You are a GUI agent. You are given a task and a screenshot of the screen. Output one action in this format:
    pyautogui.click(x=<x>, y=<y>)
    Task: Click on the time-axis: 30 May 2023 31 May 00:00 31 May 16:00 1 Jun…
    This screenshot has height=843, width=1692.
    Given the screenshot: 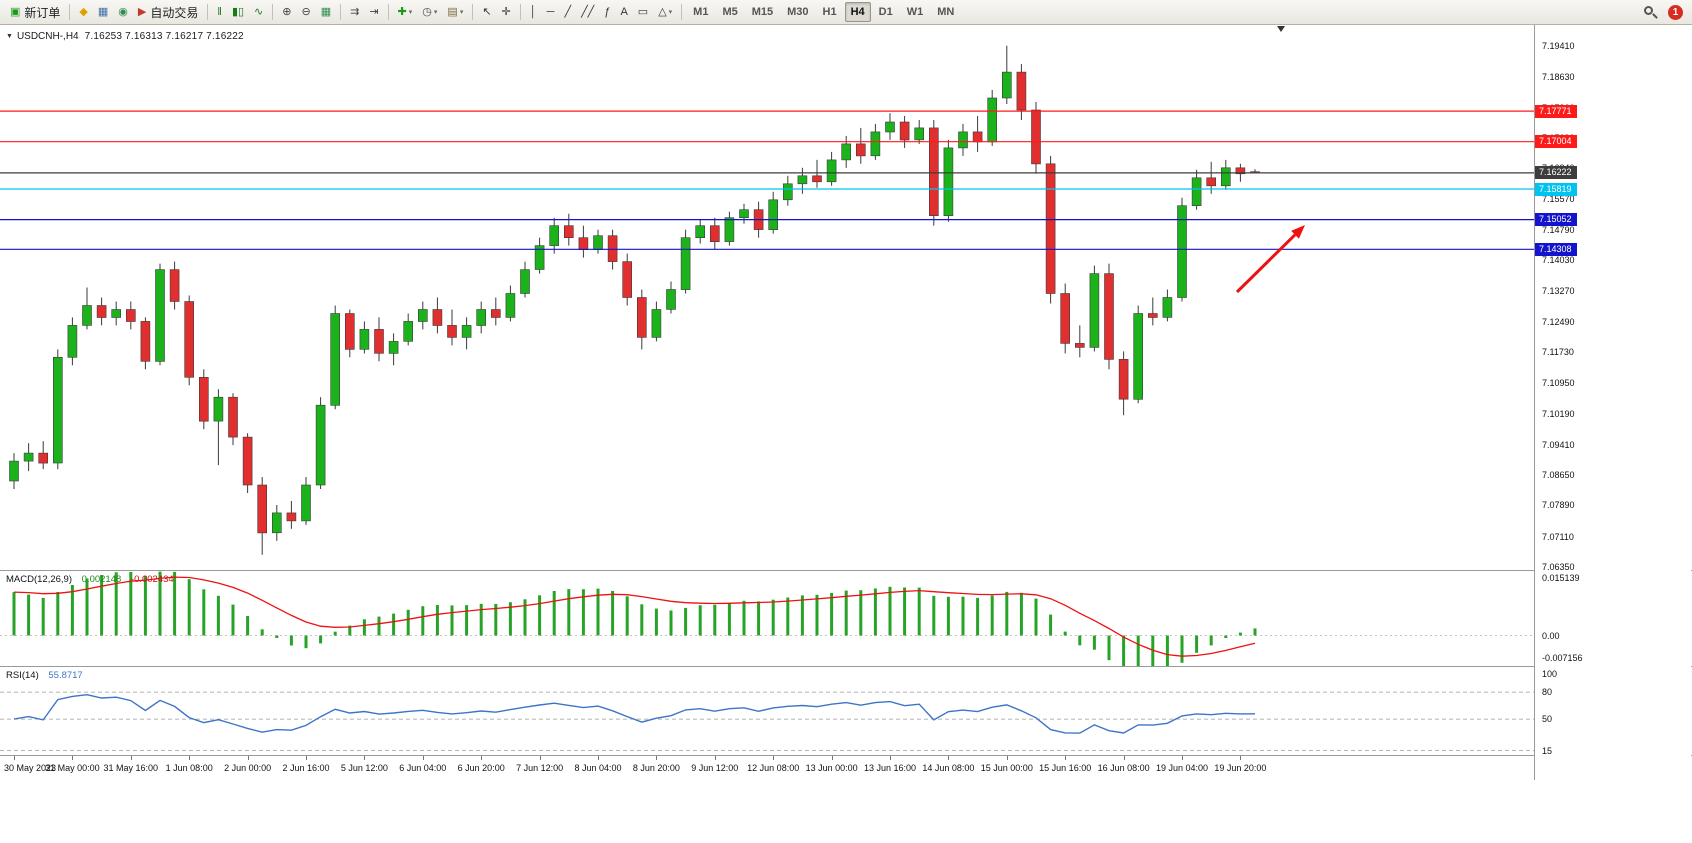 What is the action you would take?
    pyautogui.click(x=846, y=768)
    